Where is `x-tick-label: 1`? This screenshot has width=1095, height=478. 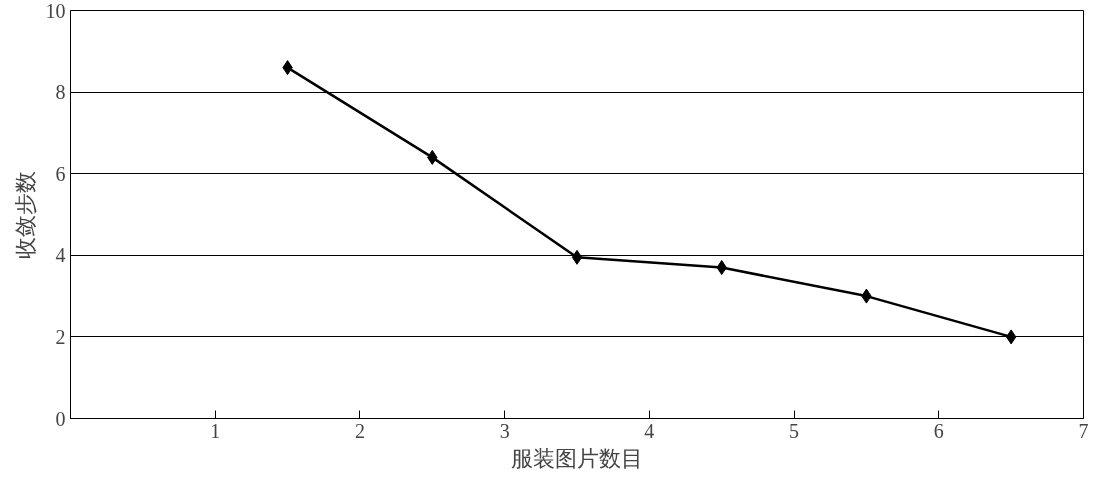
x-tick-label: 1 is located at coordinates (215, 430).